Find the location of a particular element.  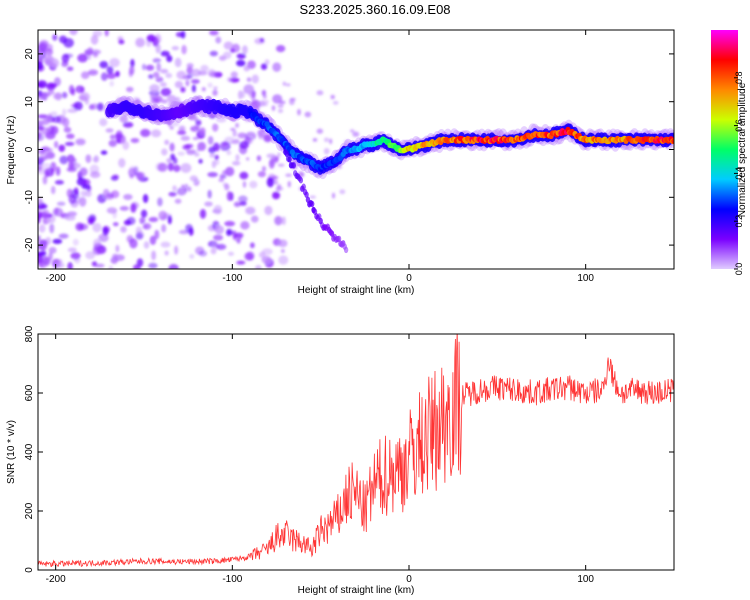

figure-title: S233.2025.360.16.09.E08 is located at coordinates (374, 9).